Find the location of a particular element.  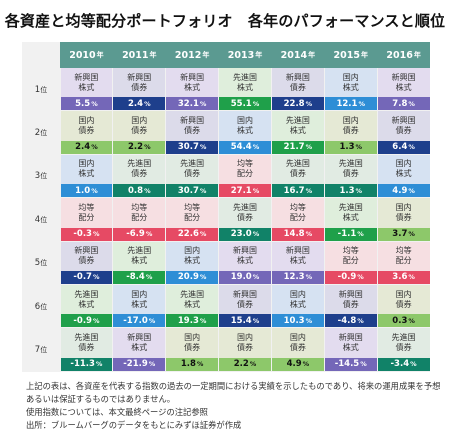

asset-cell: 国内 債券 2.2% is located at coordinates (245, 349).